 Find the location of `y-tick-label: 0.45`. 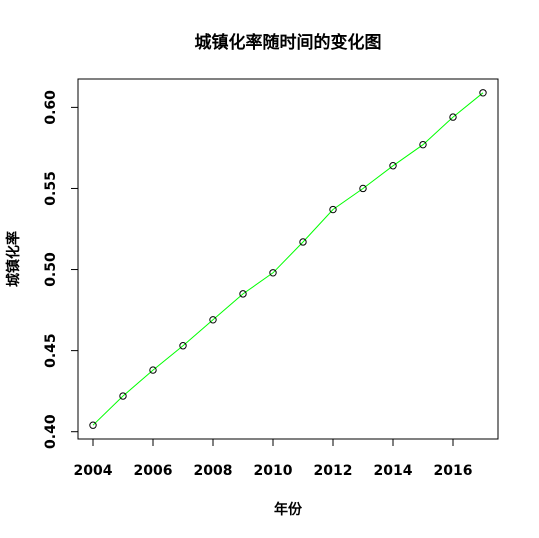

y-tick-label: 0.45 is located at coordinates (51, 350).